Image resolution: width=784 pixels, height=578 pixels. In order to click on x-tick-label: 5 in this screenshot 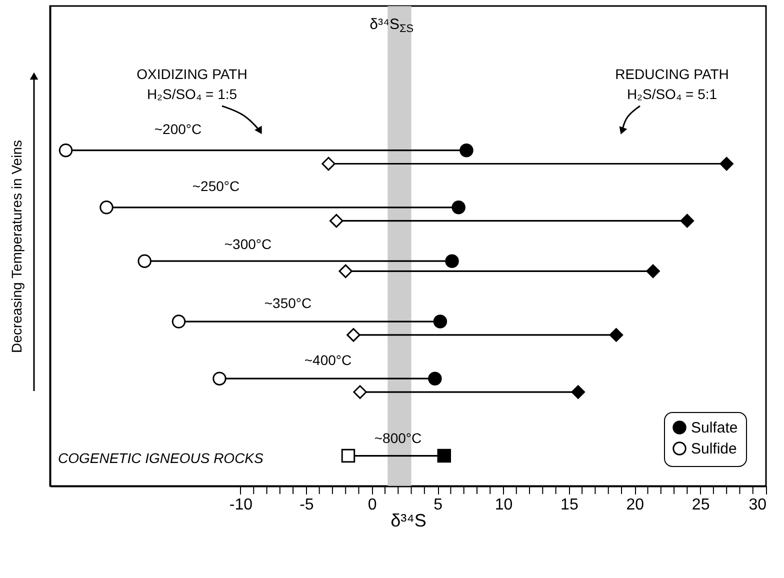, I will do `click(438, 505)`.